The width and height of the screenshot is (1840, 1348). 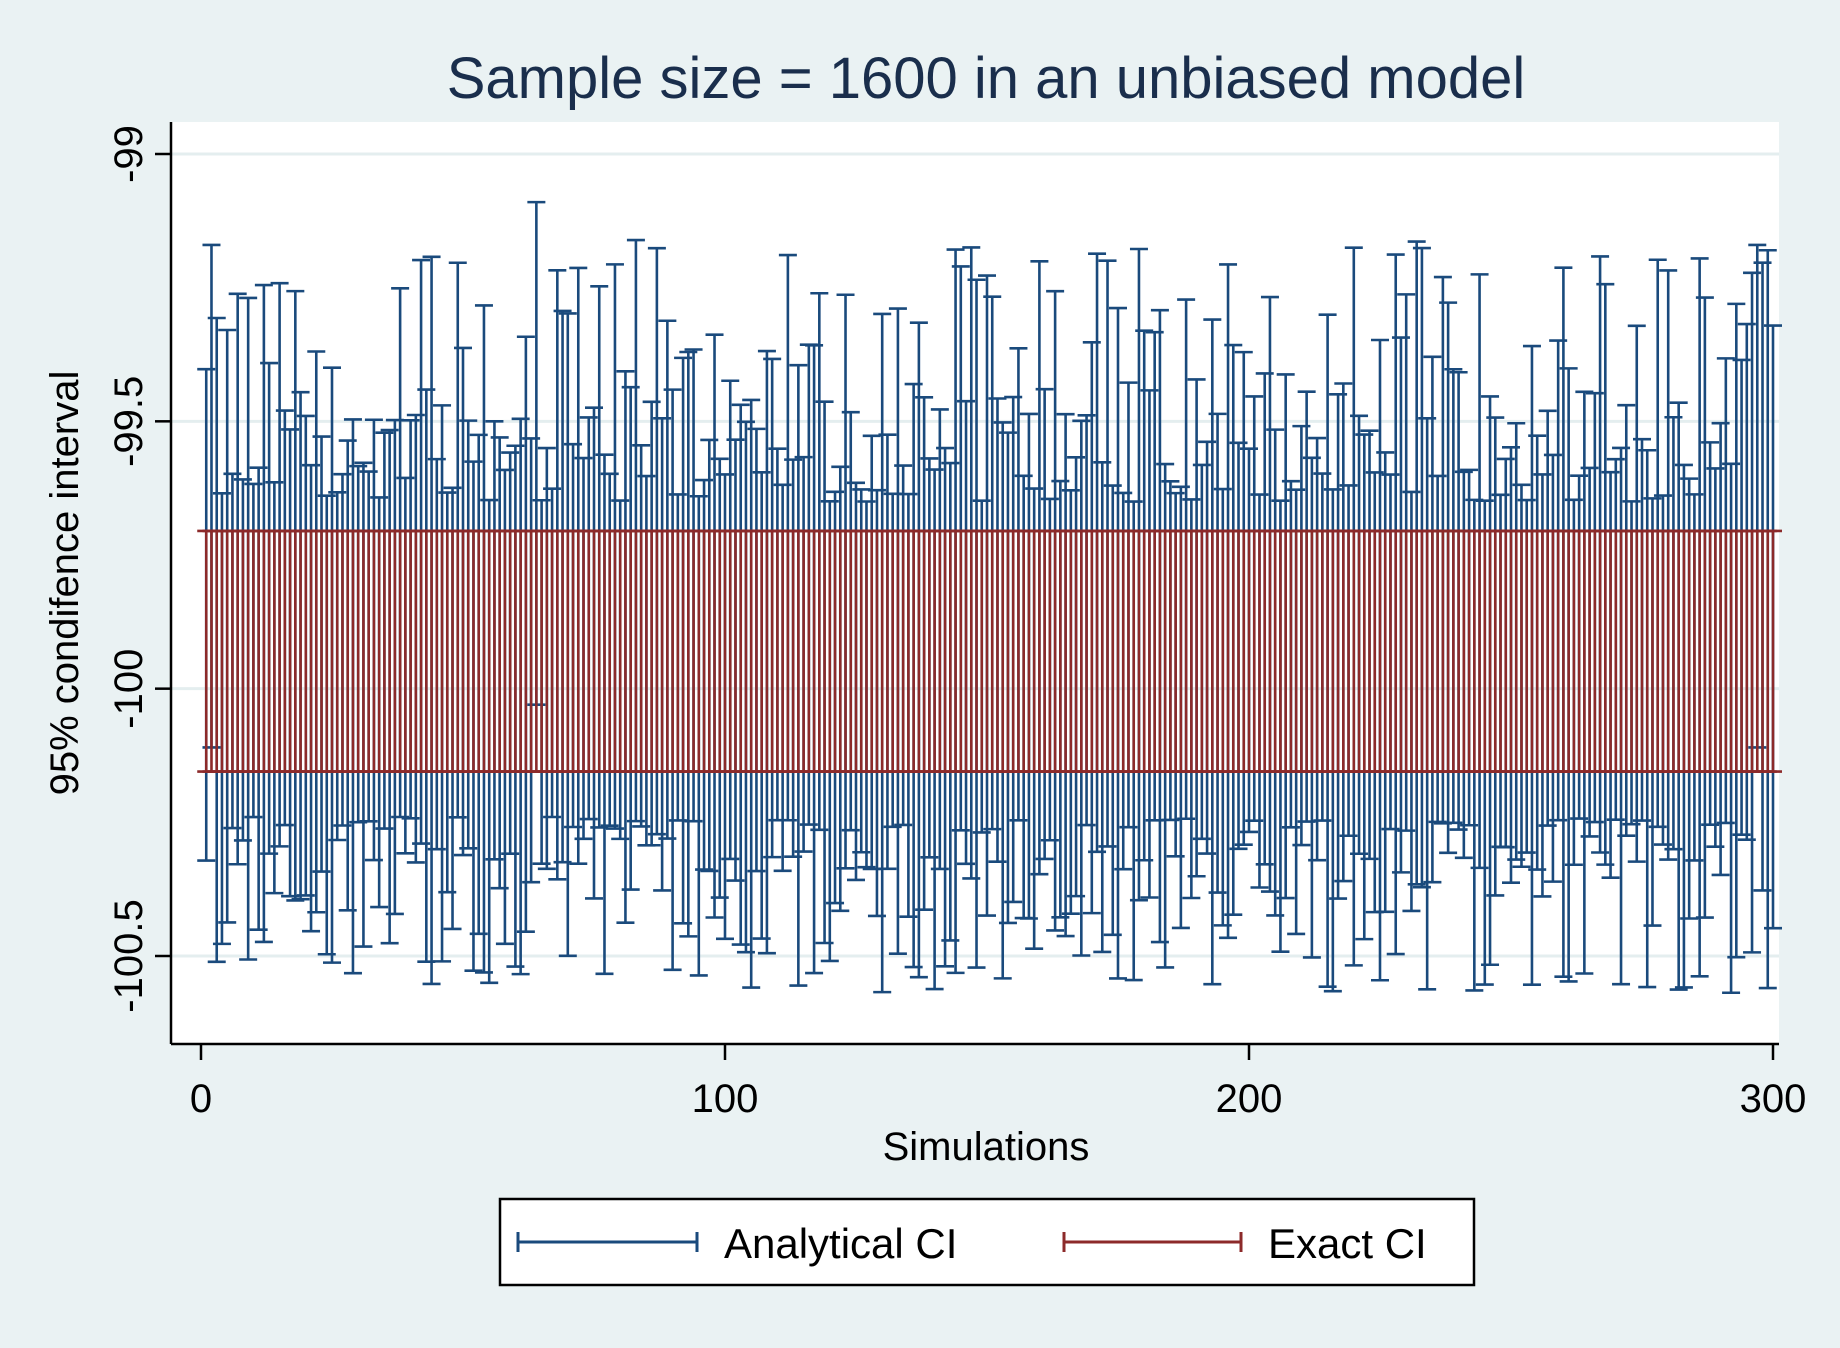 What do you see at coordinates (1347, 1243) in the screenshot?
I see `legend-label-exact: Exact CI` at bounding box center [1347, 1243].